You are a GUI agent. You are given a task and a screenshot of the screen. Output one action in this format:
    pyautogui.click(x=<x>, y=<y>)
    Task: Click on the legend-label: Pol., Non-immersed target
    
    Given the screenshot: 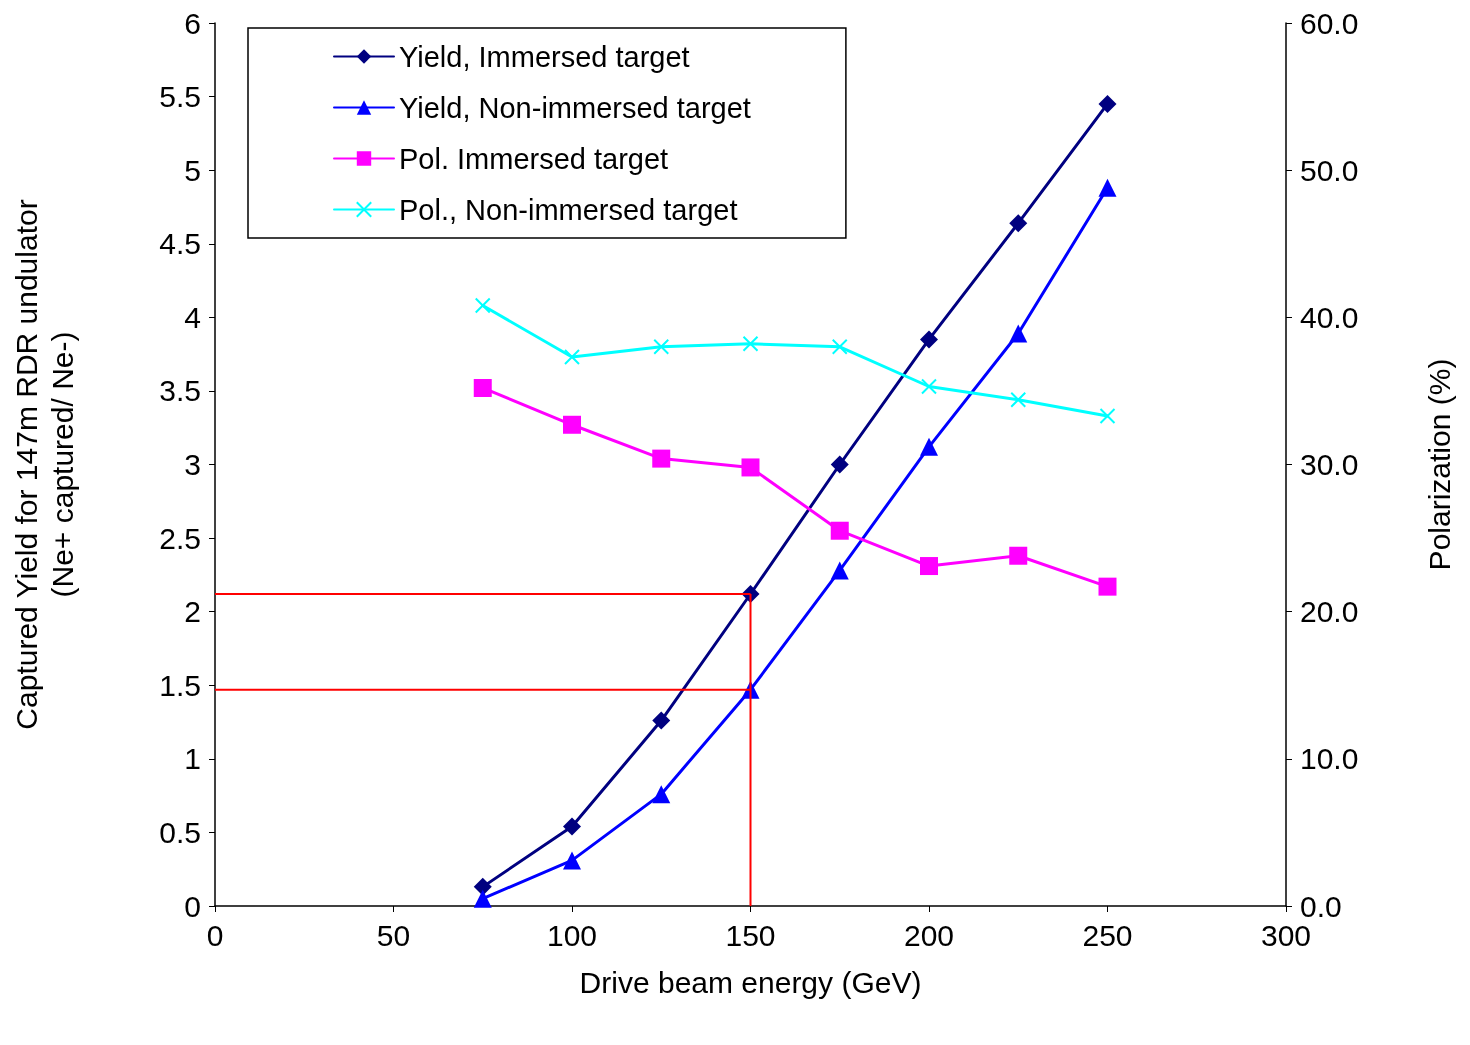 What is the action you would take?
    pyautogui.click(x=568, y=209)
    